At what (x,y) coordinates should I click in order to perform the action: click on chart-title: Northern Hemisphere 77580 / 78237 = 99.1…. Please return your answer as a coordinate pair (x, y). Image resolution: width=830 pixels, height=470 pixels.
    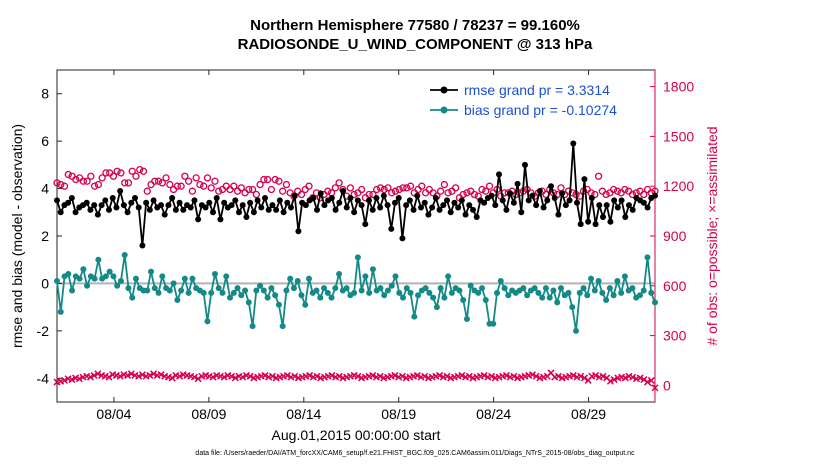
    Looking at the image, I should click on (415, 25).